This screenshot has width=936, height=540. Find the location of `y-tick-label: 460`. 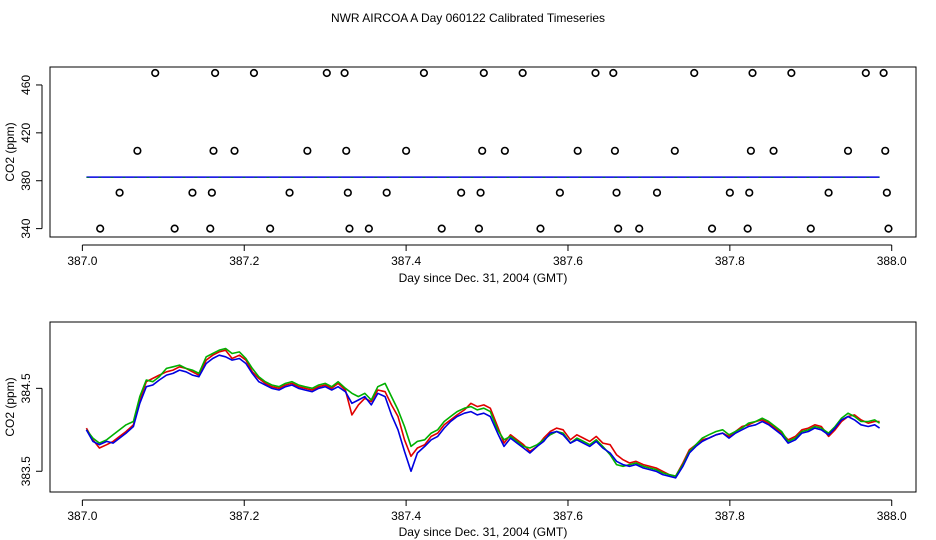

y-tick-label: 460 is located at coordinates (26, 85).